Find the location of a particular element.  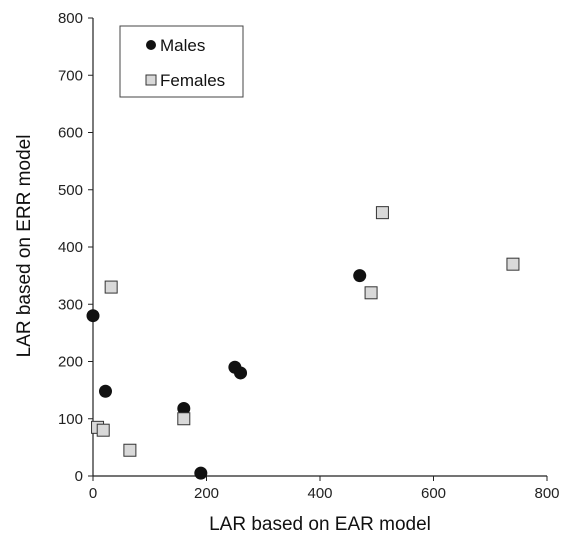

legend-marker-females is located at coordinates (151, 80).